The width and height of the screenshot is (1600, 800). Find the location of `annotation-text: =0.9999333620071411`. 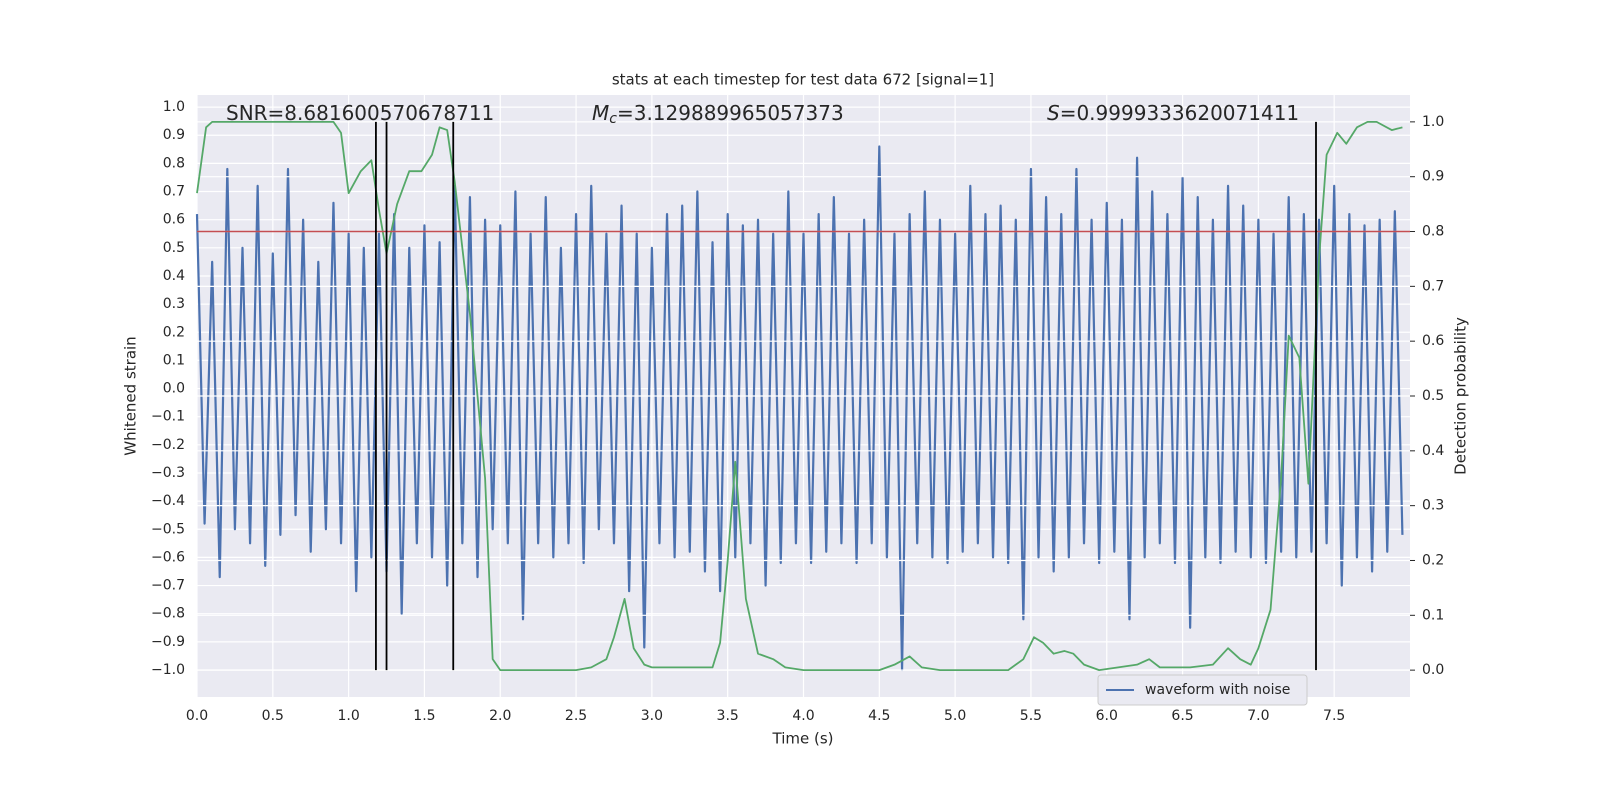

annotation-text: =0.9999333620071411 is located at coordinates (1179, 113).